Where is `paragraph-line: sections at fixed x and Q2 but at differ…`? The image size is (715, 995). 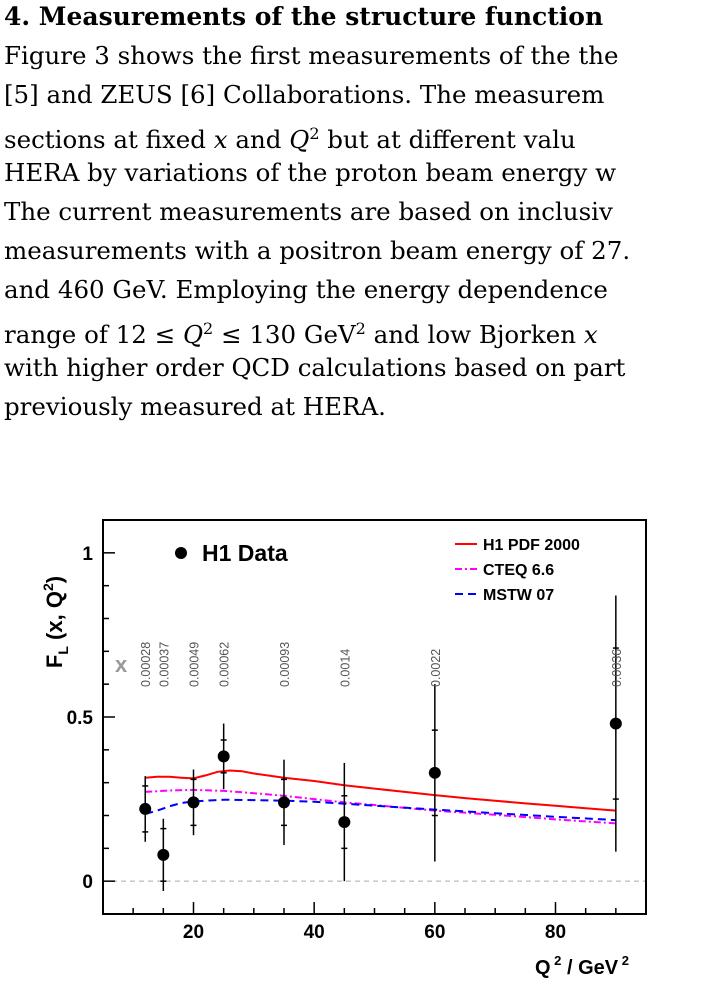 paragraph-line: sections at fixed x and Q2 but at differ… is located at coordinates (317, 134).